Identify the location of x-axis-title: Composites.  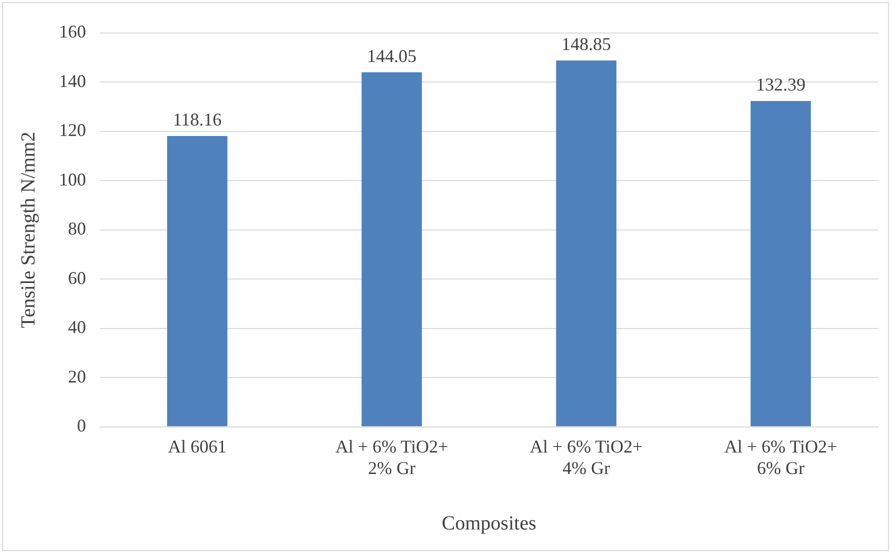
(489, 523).